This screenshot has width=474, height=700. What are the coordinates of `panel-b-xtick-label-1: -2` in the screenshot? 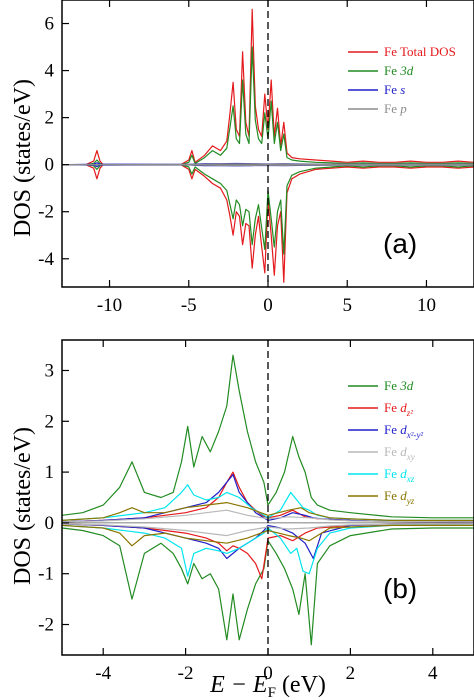 It's located at (186, 673).